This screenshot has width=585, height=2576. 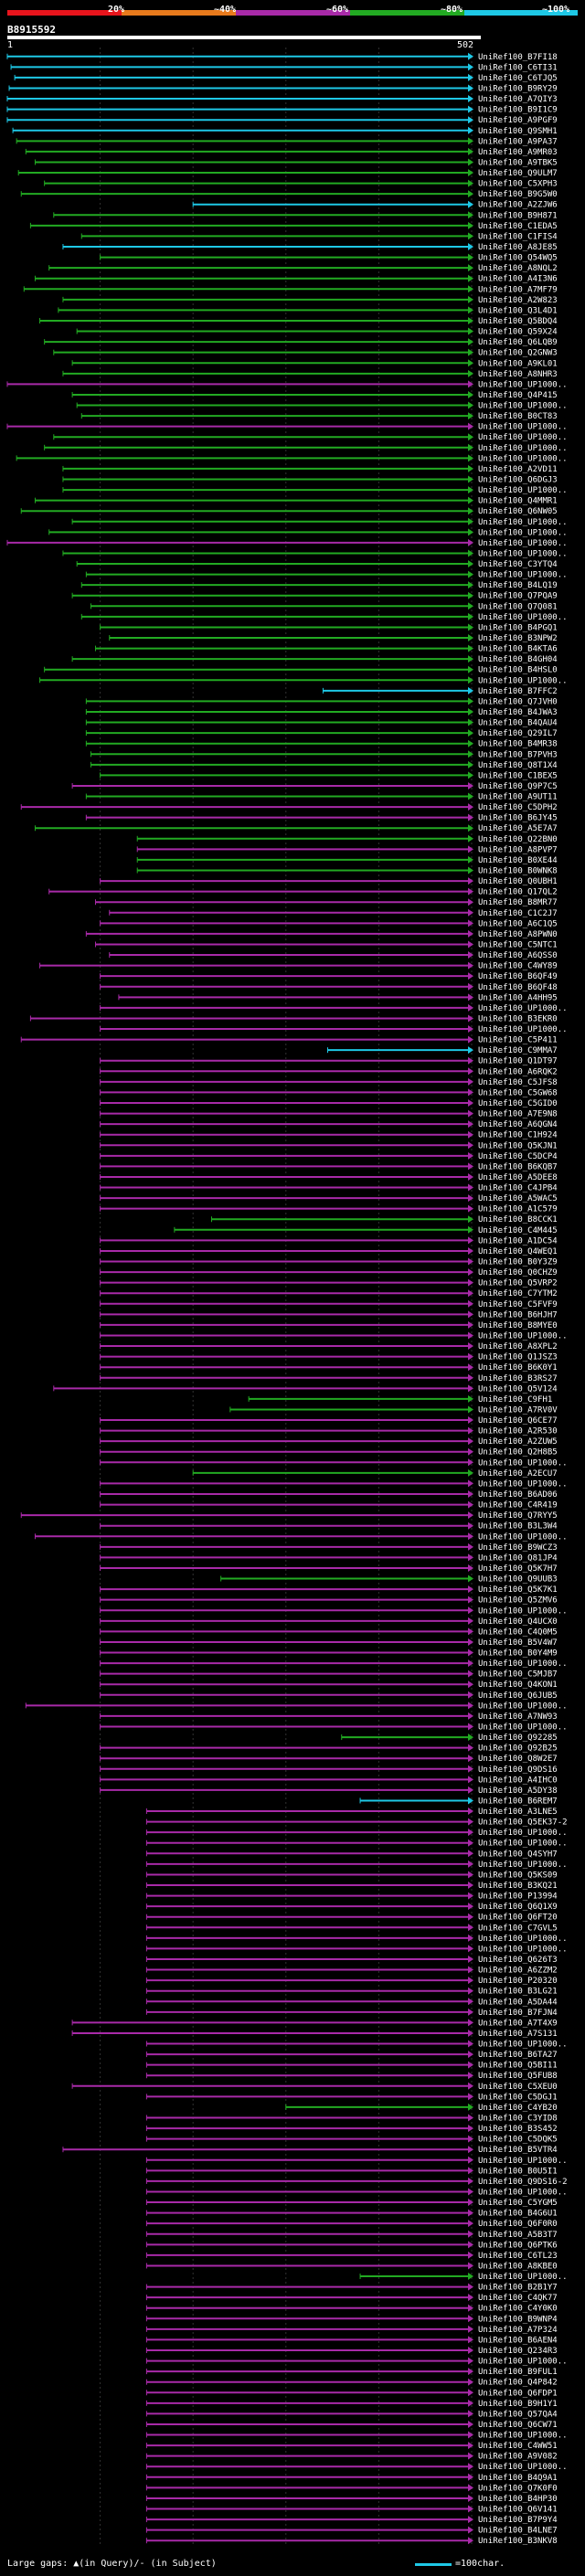 I want to click on hit-row: UniRef100_B0XE44, so click(x=347, y=860).